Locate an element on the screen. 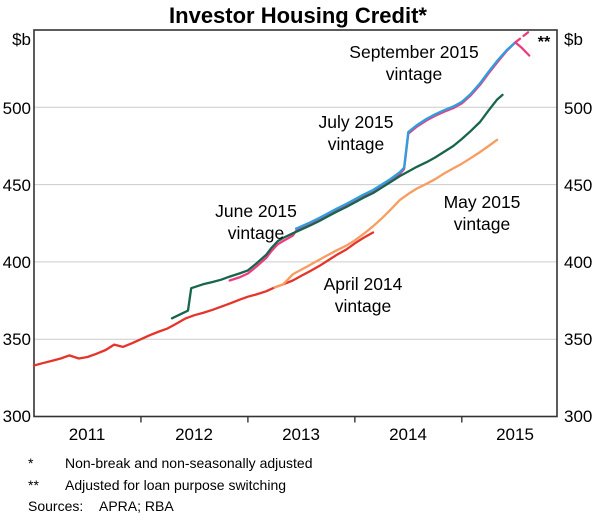 This screenshot has height=526, width=600. sources-value: APRA; RBA is located at coordinates (136, 506).